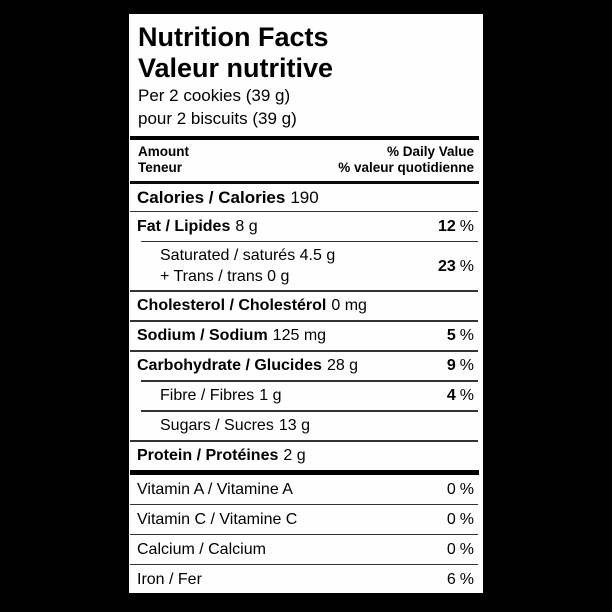 This screenshot has width=612, height=612. I want to click on carbohydrate-daily-value: 9%, so click(460, 366).